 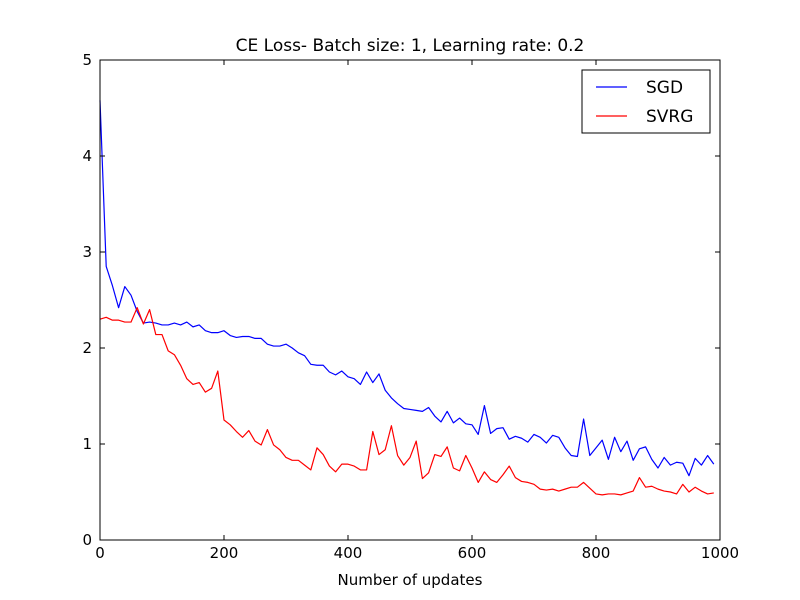 What do you see at coordinates (669, 117) in the screenshot?
I see `legend-label-svrg: SVRG` at bounding box center [669, 117].